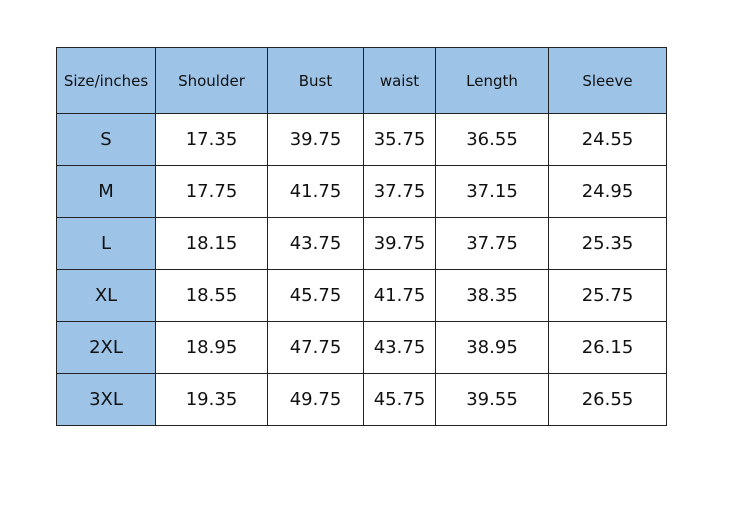 Image resolution: width=732 pixels, height=520 pixels. What do you see at coordinates (106, 191) in the screenshot?
I see `size-cell: M` at bounding box center [106, 191].